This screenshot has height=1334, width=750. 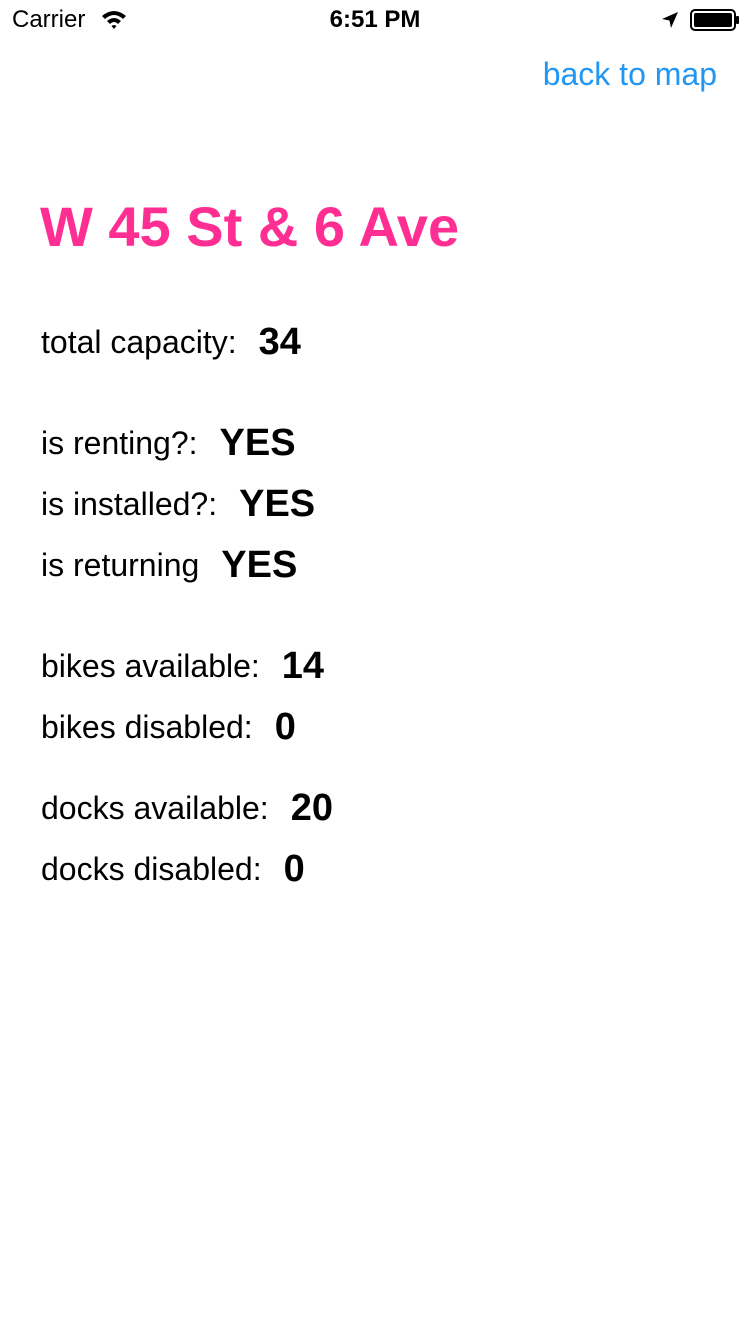 What do you see at coordinates (670, 20) in the screenshot?
I see `location-arrow-icon` at bounding box center [670, 20].